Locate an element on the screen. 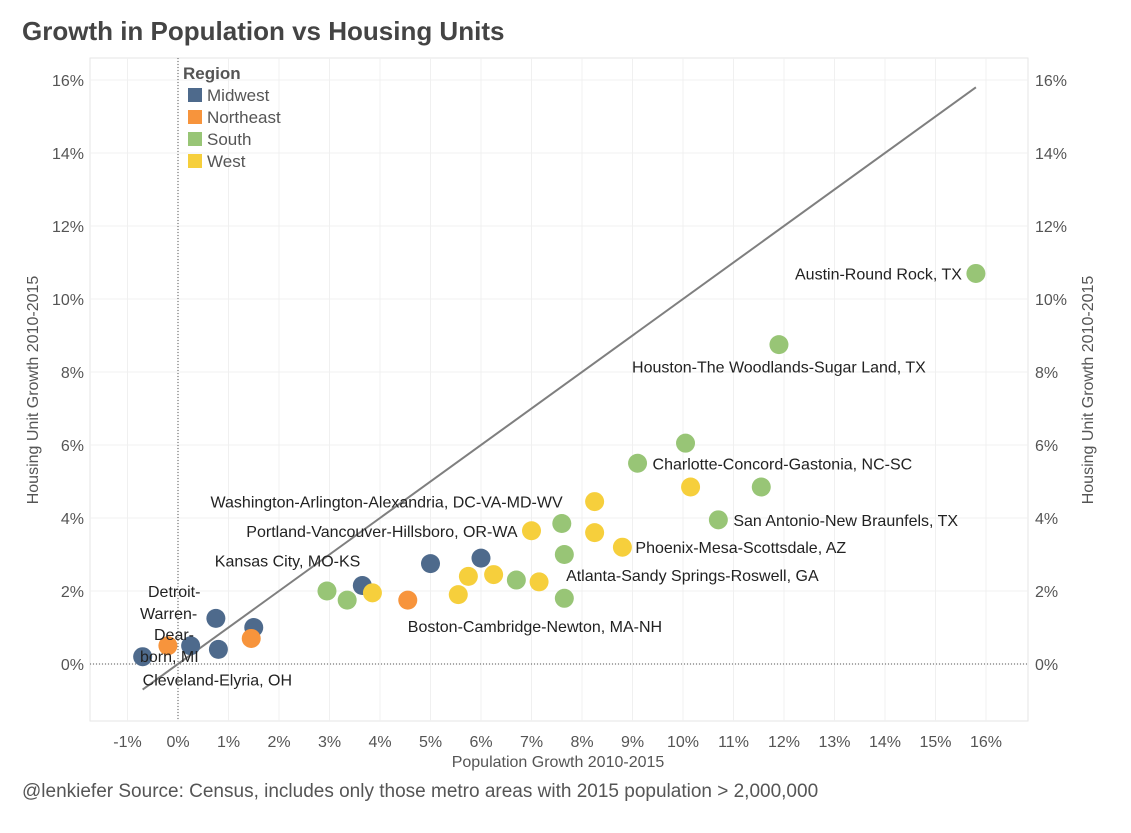 The image size is (1131, 833). y-tick-label-right: 2% is located at coordinates (1046, 592).